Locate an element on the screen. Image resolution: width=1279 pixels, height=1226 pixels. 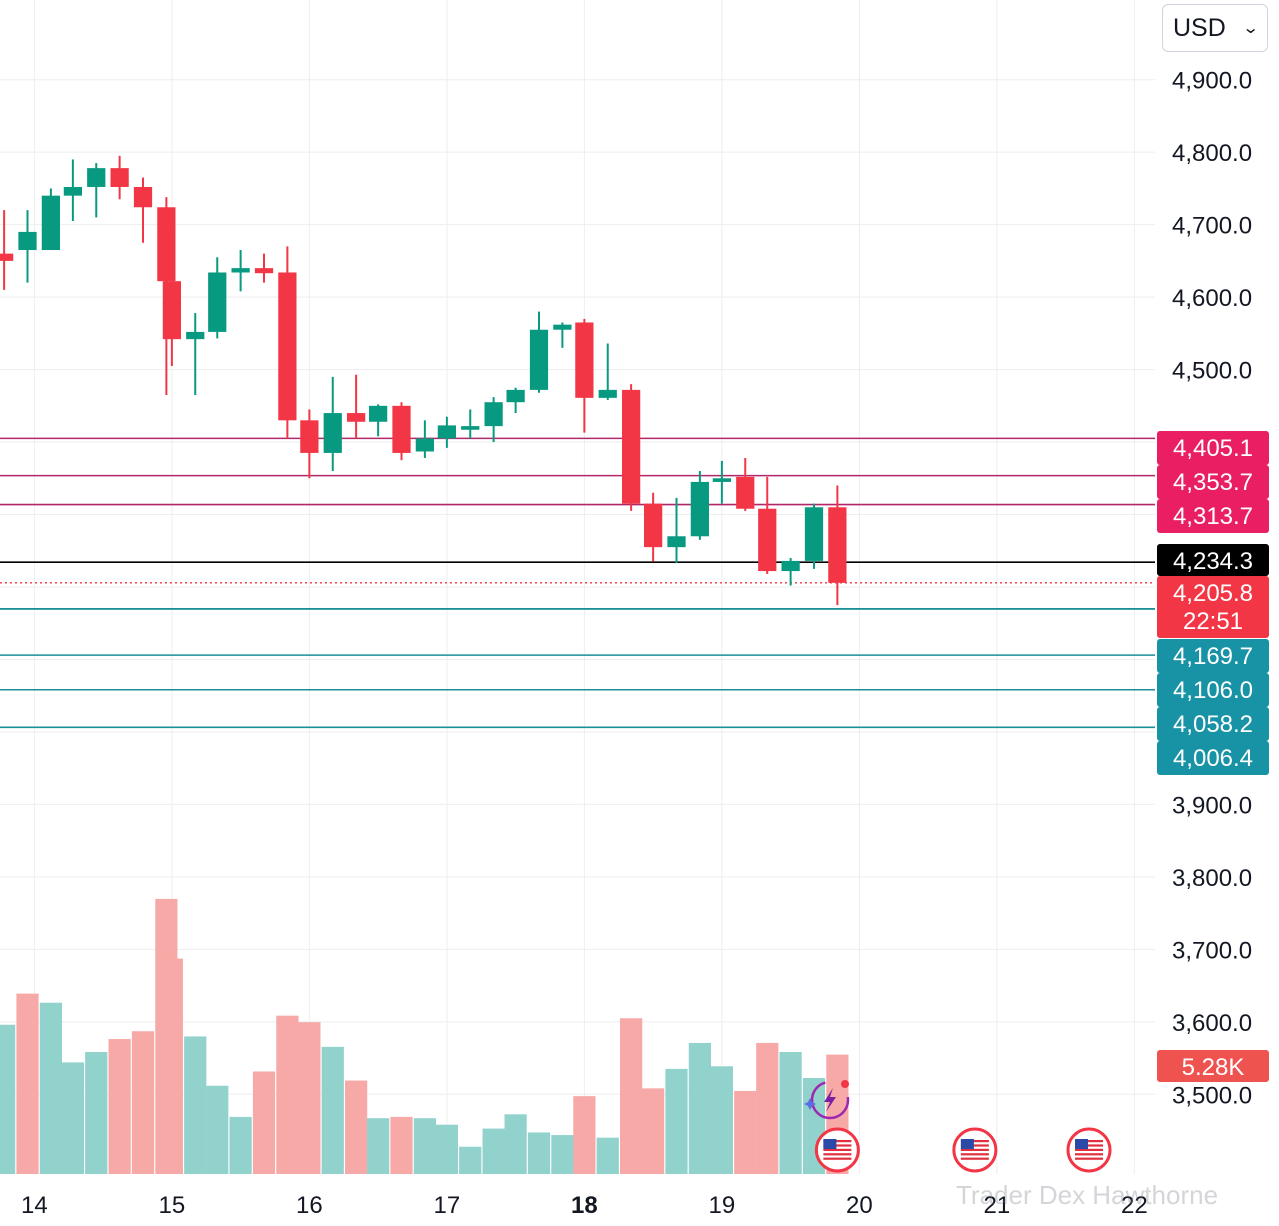
resistance-label: 4,405.1 is located at coordinates (1213, 448).